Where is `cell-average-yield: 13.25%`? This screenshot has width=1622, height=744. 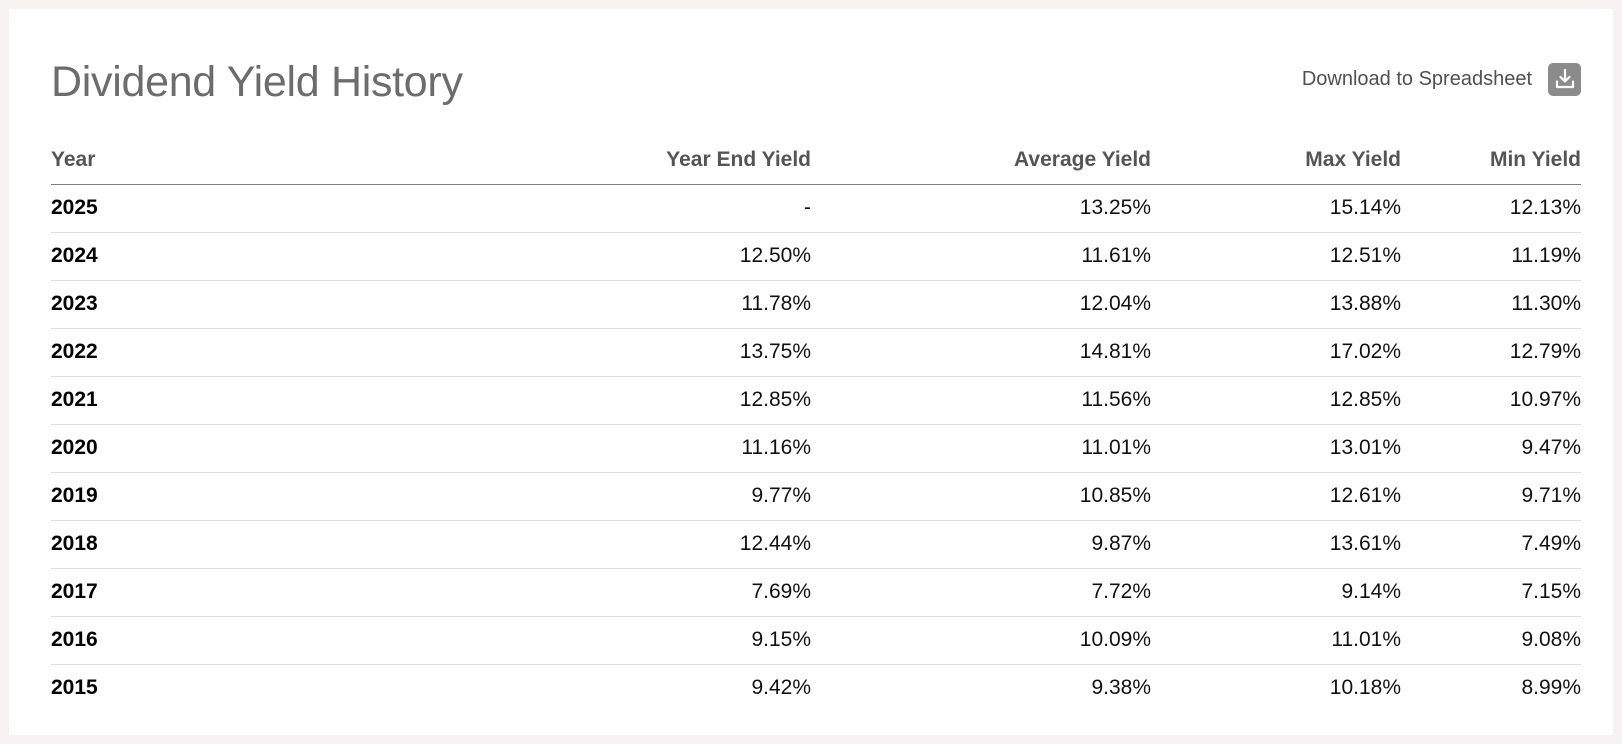
cell-average-yield: 13.25% is located at coordinates (981, 208).